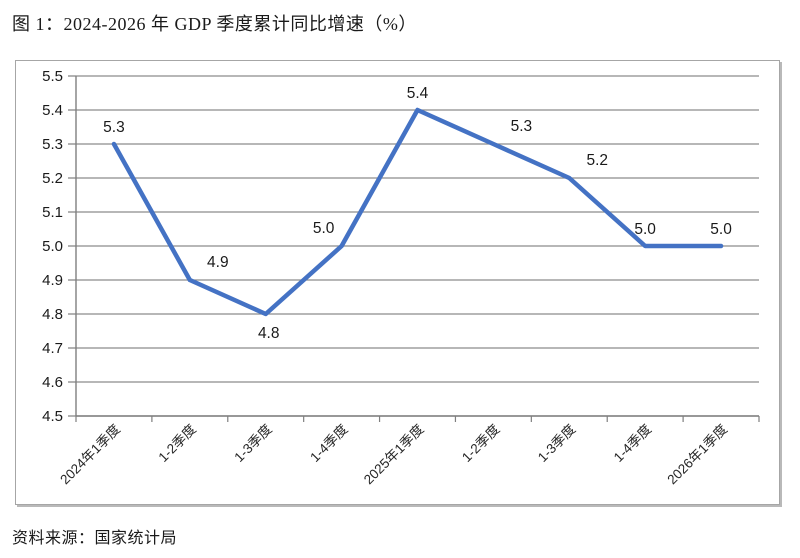 This screenshot has width=800, height=558. Describe the element at coordinates (52, 382) in the screenshot. I see `svg-text: 4.6` at that location.